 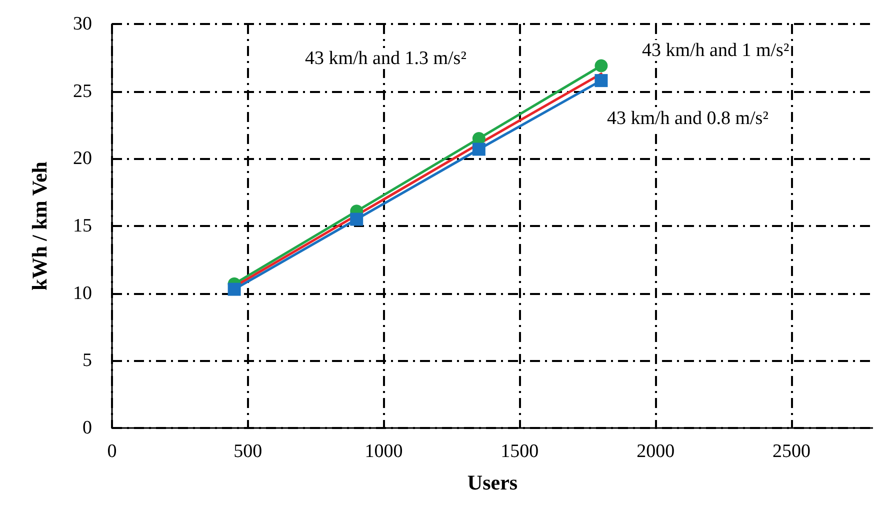 I want to click on annotation: 43 km/h and 0.8 m/s², so click(x=688, y=118).